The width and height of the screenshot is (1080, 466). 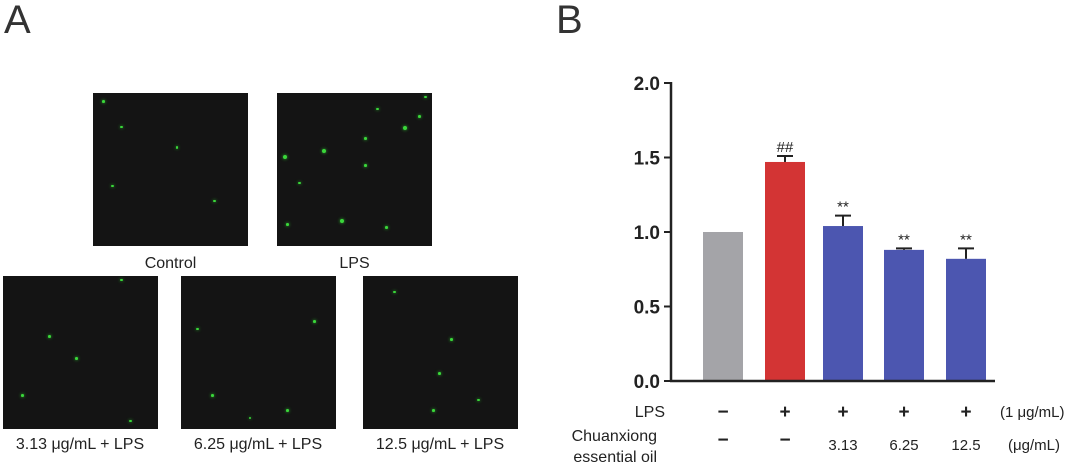 What do you see at coordinates (903, 445) in the screenshot?
I see `table-cell-oil: 6.25` at bounding box center [903, 445].